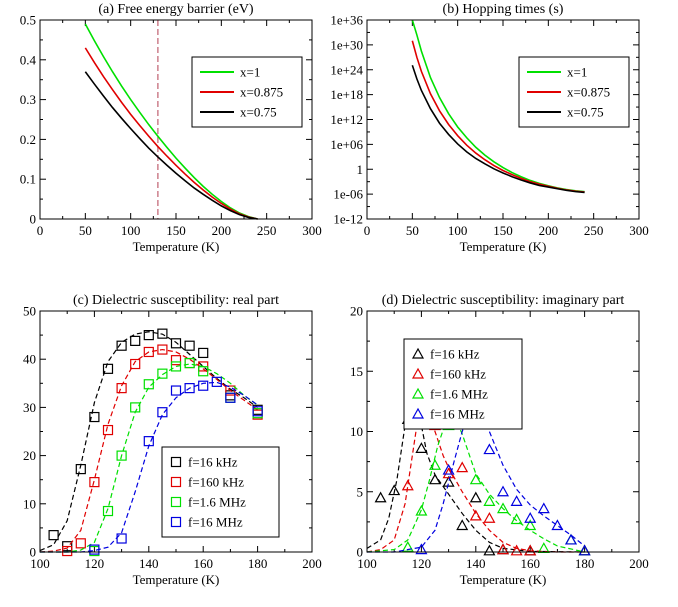  What do you see at coordinates (85, 230) in the screenshot?
I see `x-tick-label: 50` at bounding box center [85, 230].